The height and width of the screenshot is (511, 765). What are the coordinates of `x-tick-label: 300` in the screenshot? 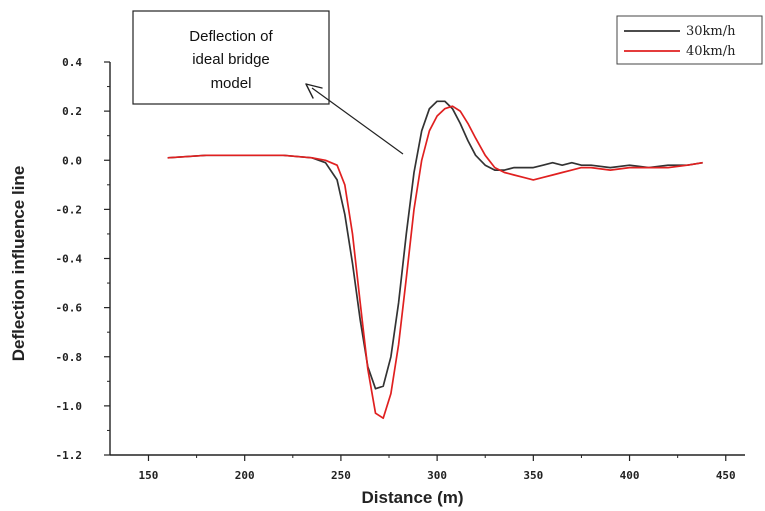 It's located at (437, 475).